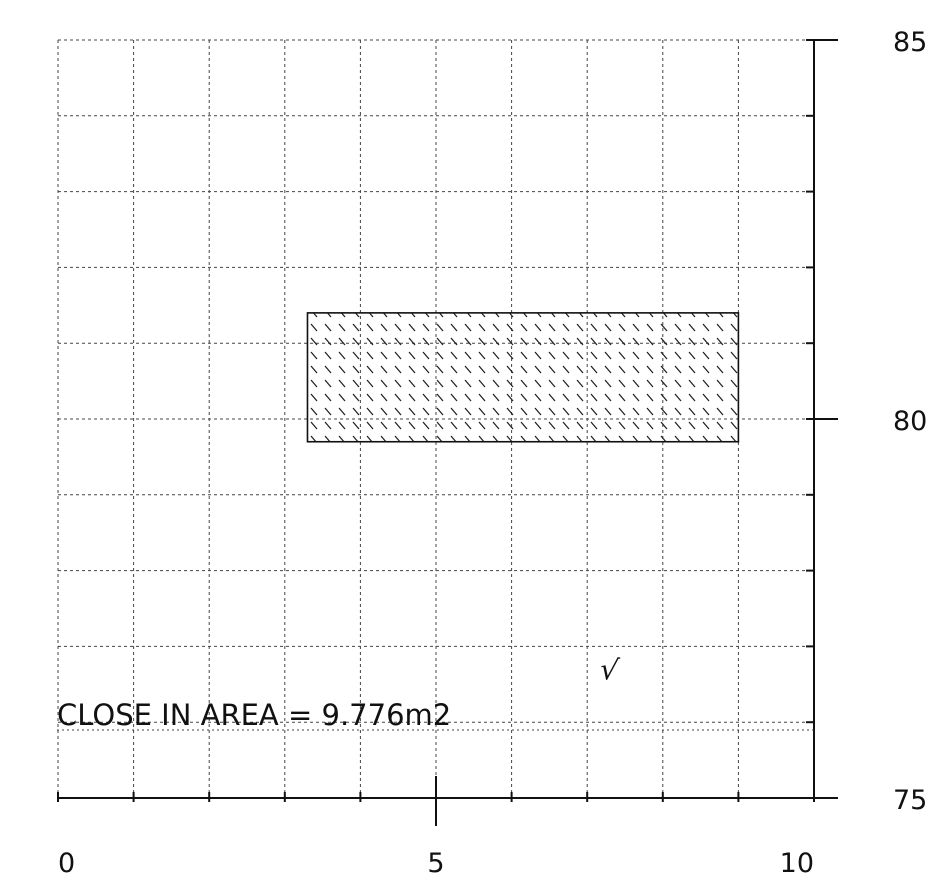  I want to click on x-tick-label: 10, so click(797, 863).